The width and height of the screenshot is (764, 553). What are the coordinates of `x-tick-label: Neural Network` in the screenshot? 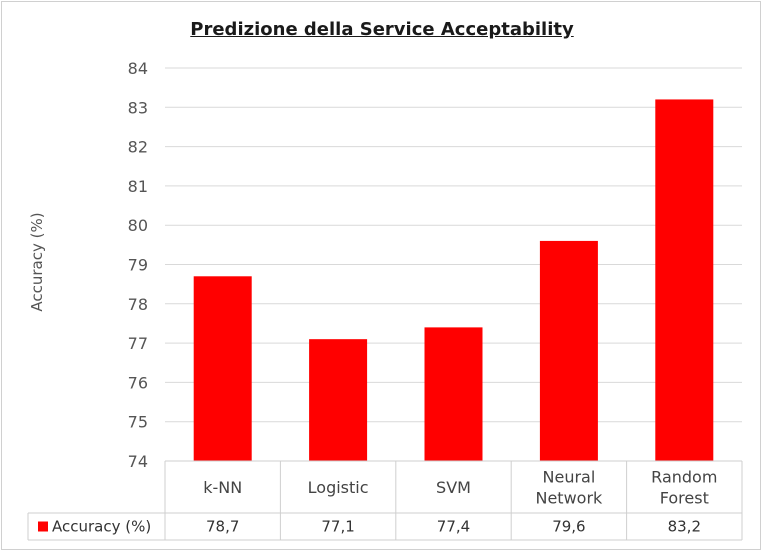 It's located at (569, 488).